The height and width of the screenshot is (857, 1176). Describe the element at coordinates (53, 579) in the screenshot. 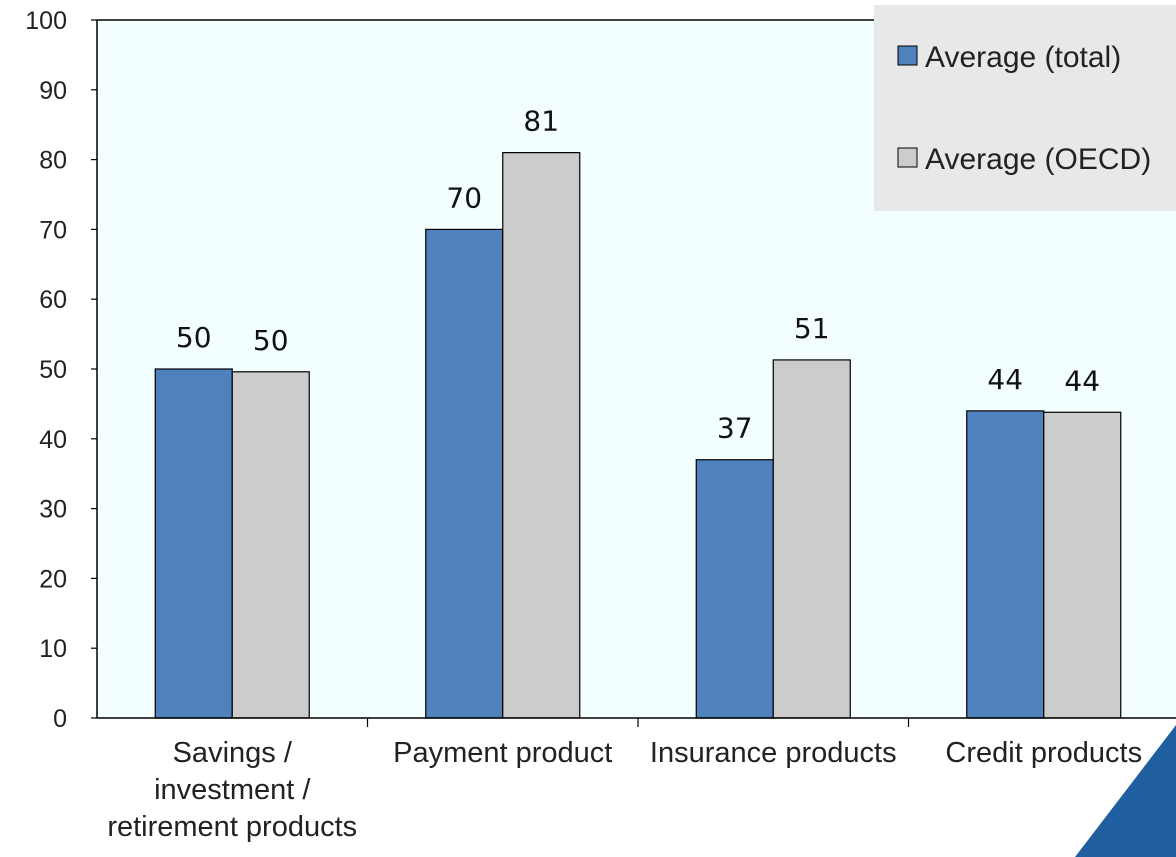

I see `y-tick-label-2: 20` at that location.